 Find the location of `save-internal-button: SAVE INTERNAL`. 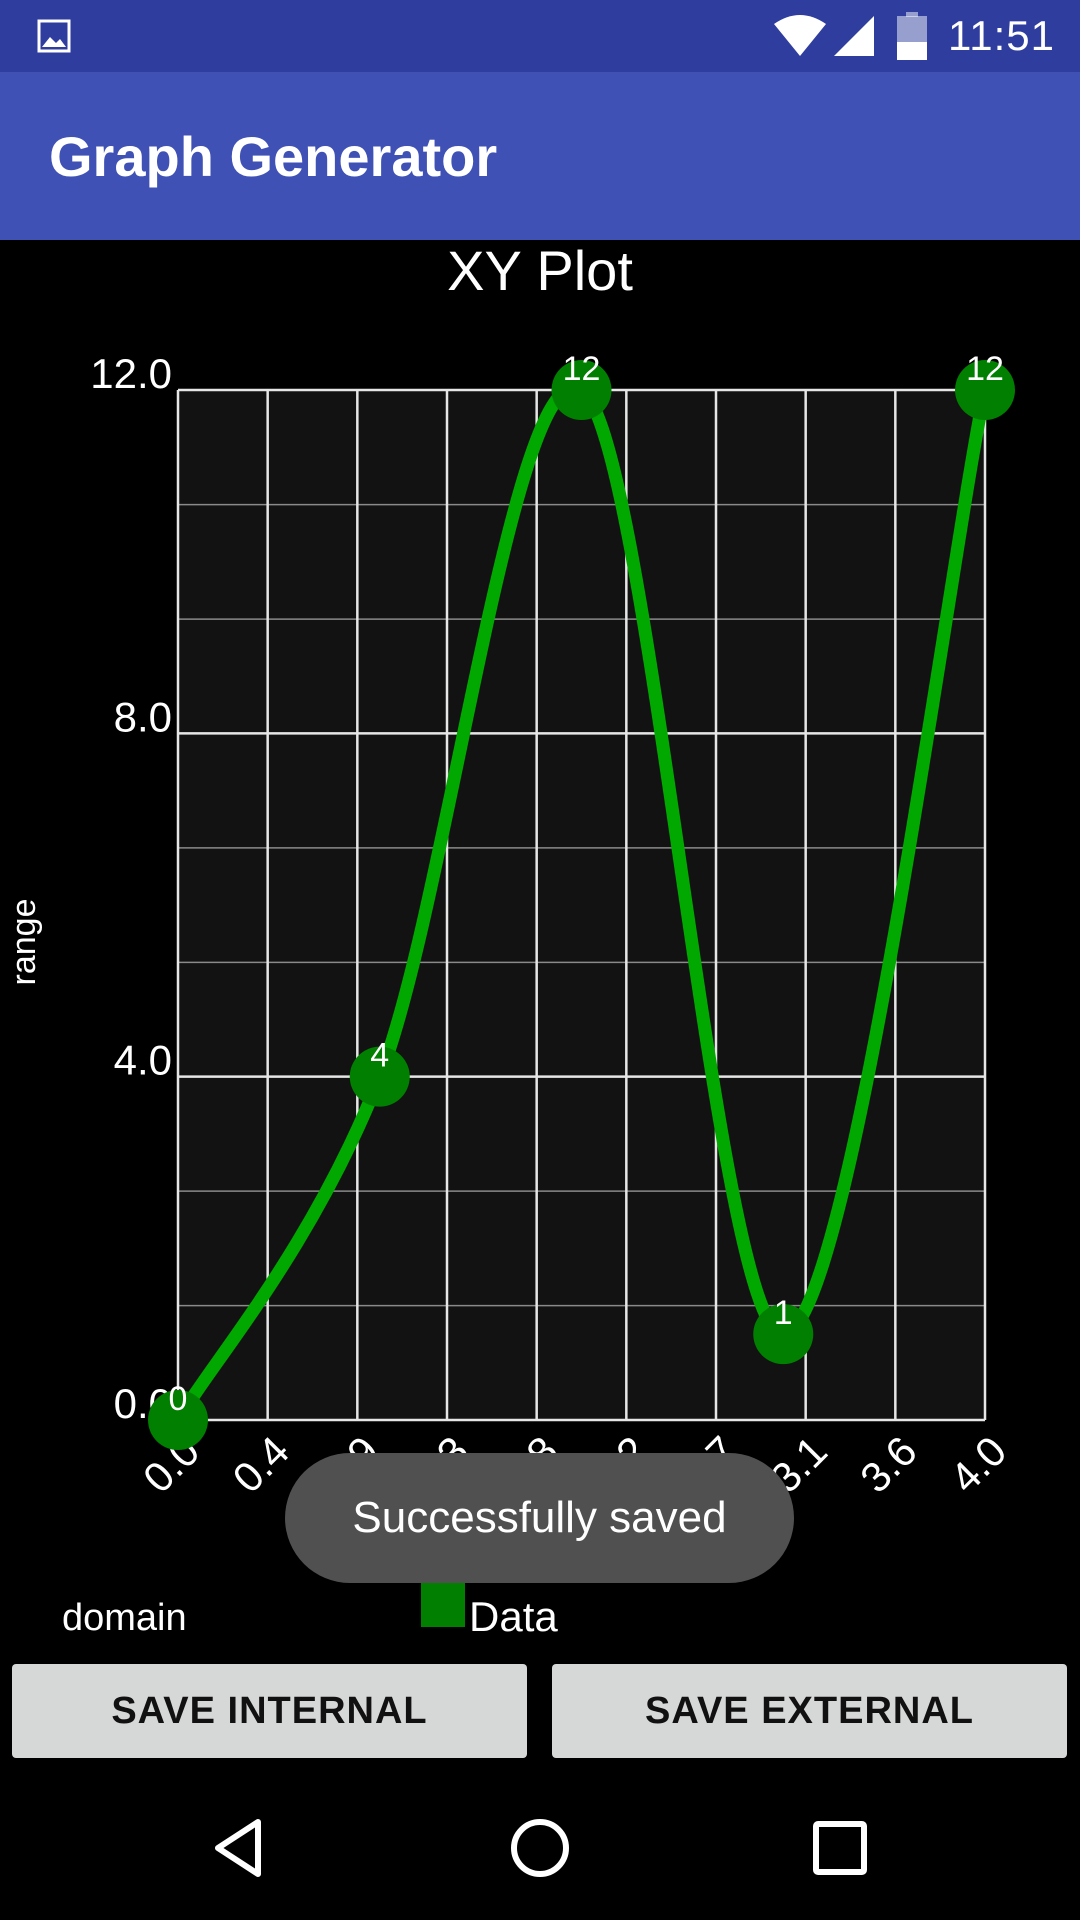

save-internal-button: SAVE INTERNAL is located at coordinates (269, 1711).